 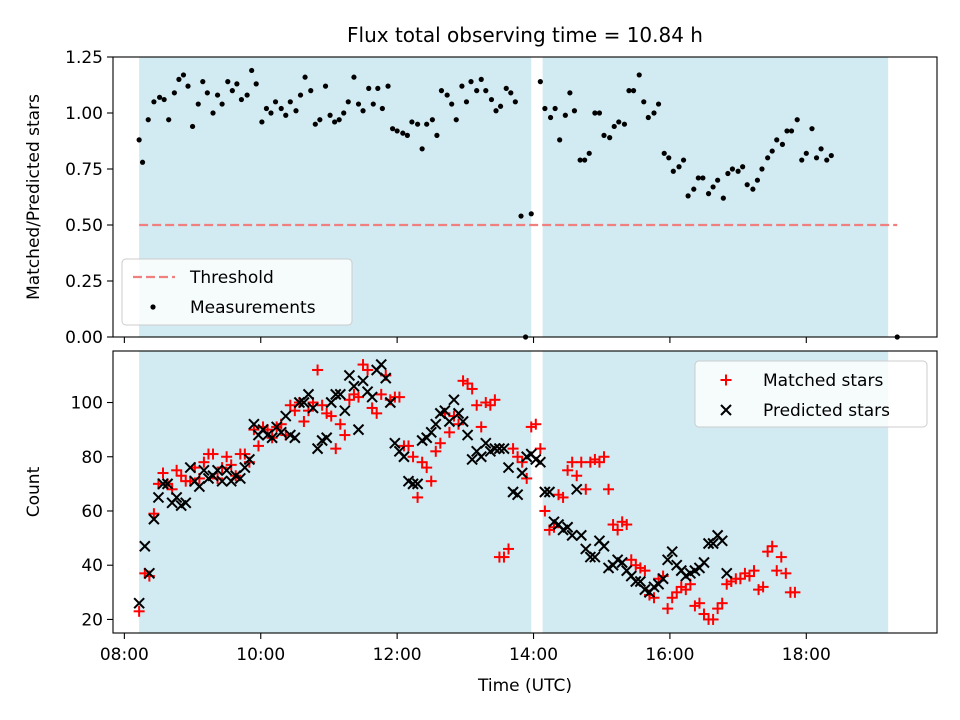 I want to click on legend-predicted-swatch, so click(x=726, y=410).